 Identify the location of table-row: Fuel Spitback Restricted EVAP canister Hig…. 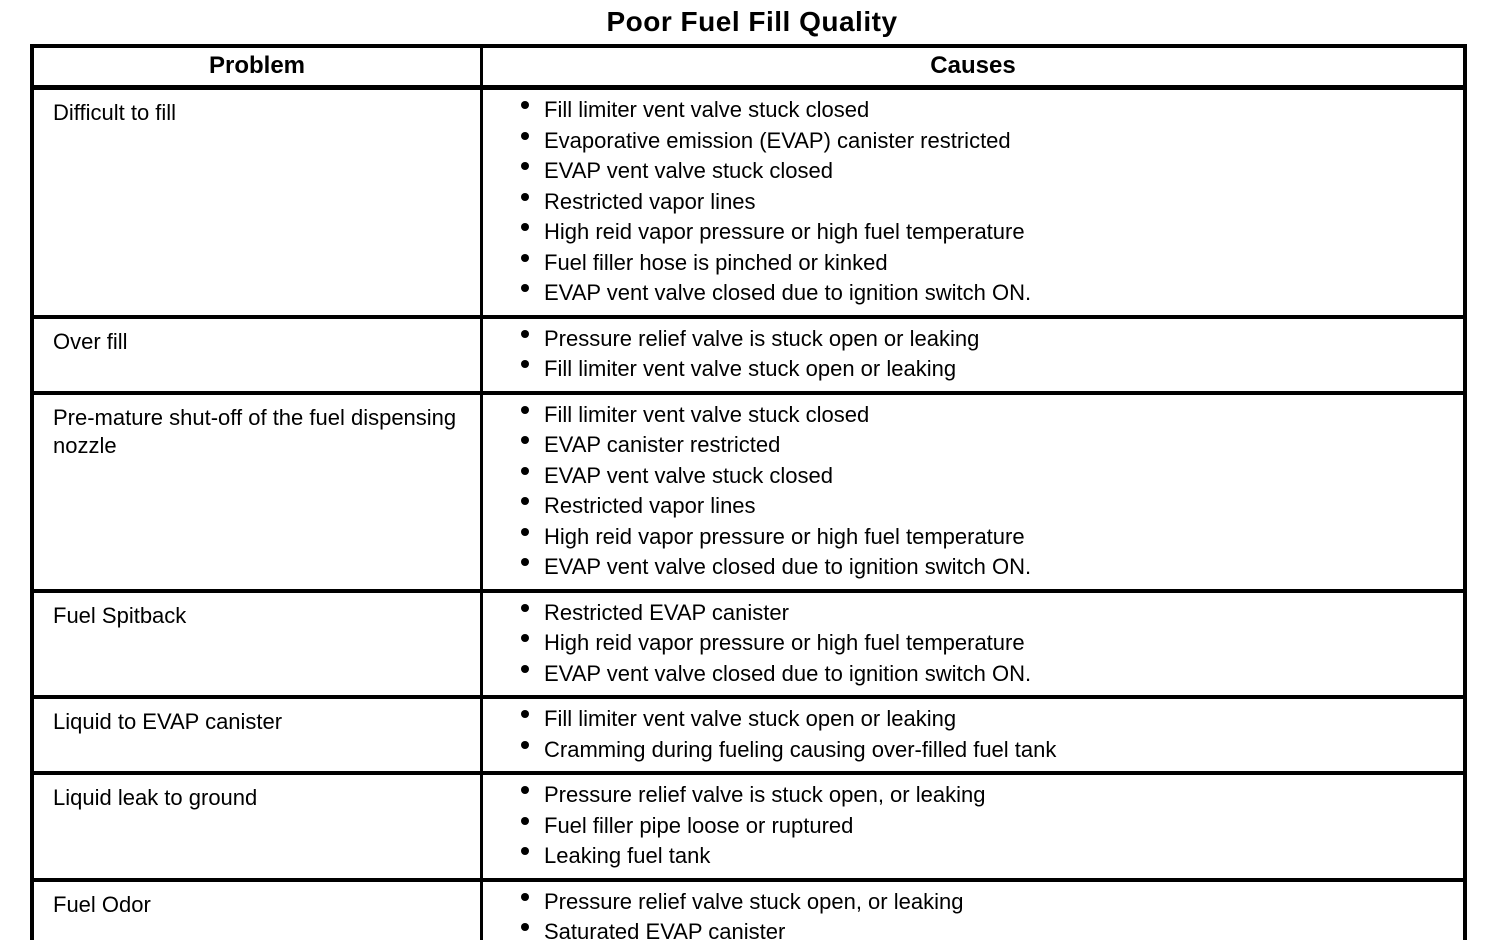
(748, 642).